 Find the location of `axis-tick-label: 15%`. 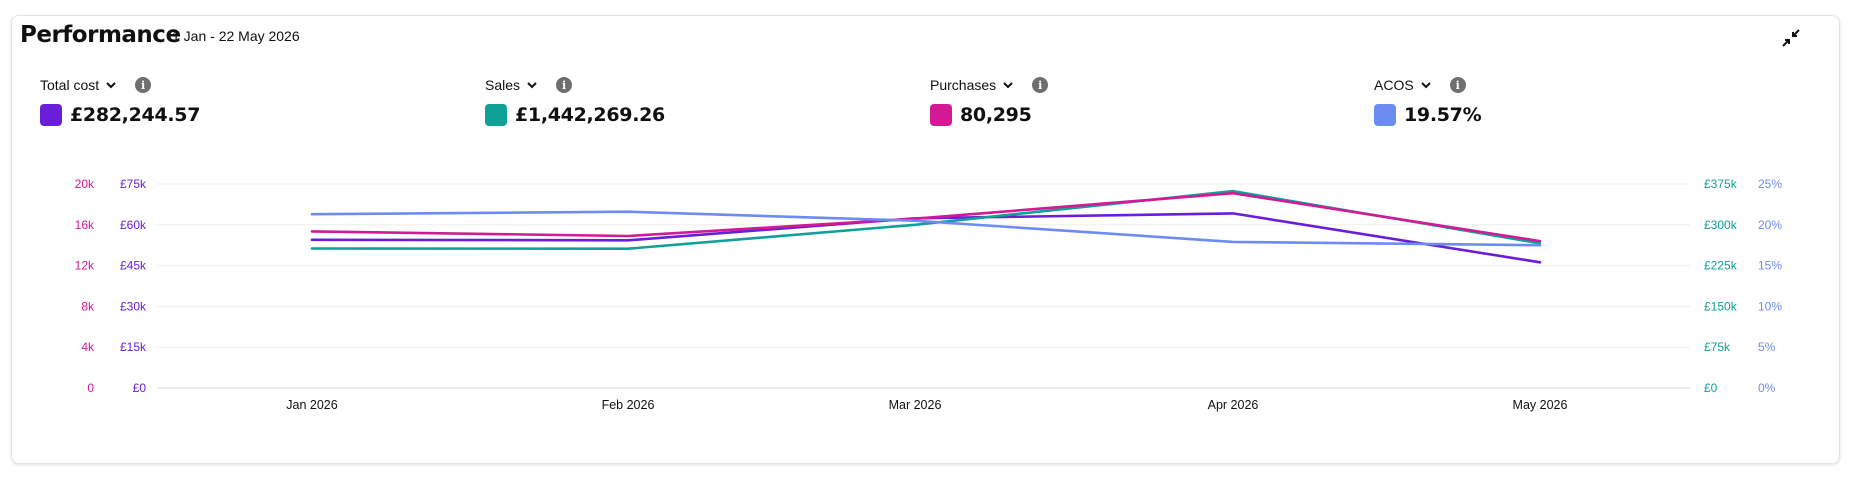

axis-tick-label: 15% is located at coordinates (1770, 266).